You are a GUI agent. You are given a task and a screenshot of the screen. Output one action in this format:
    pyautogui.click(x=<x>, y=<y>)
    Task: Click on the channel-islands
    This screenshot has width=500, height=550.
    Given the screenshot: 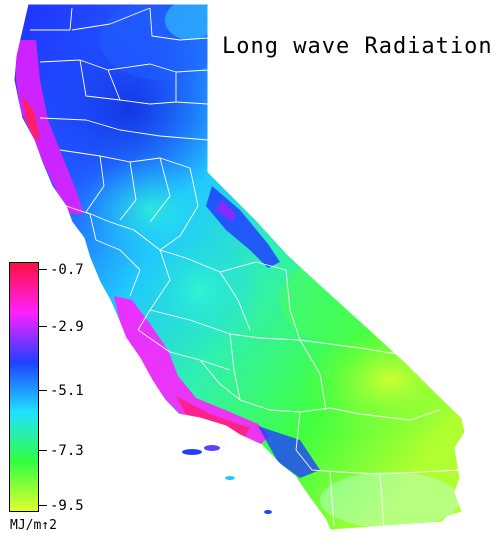 What is the action you would take?
    pyautogui.click(x=227, y=479)
    